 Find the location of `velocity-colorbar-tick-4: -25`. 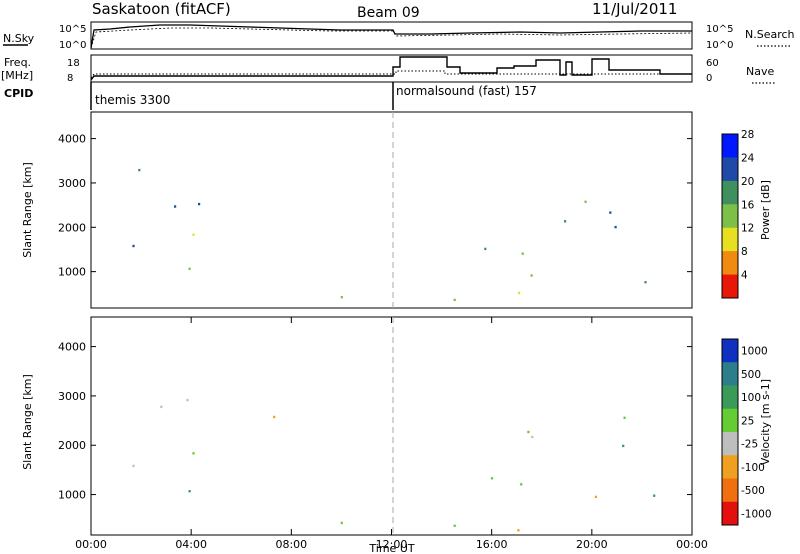

velocity-colorbar-tick-4: -25 is located at coordinates (749, 445).